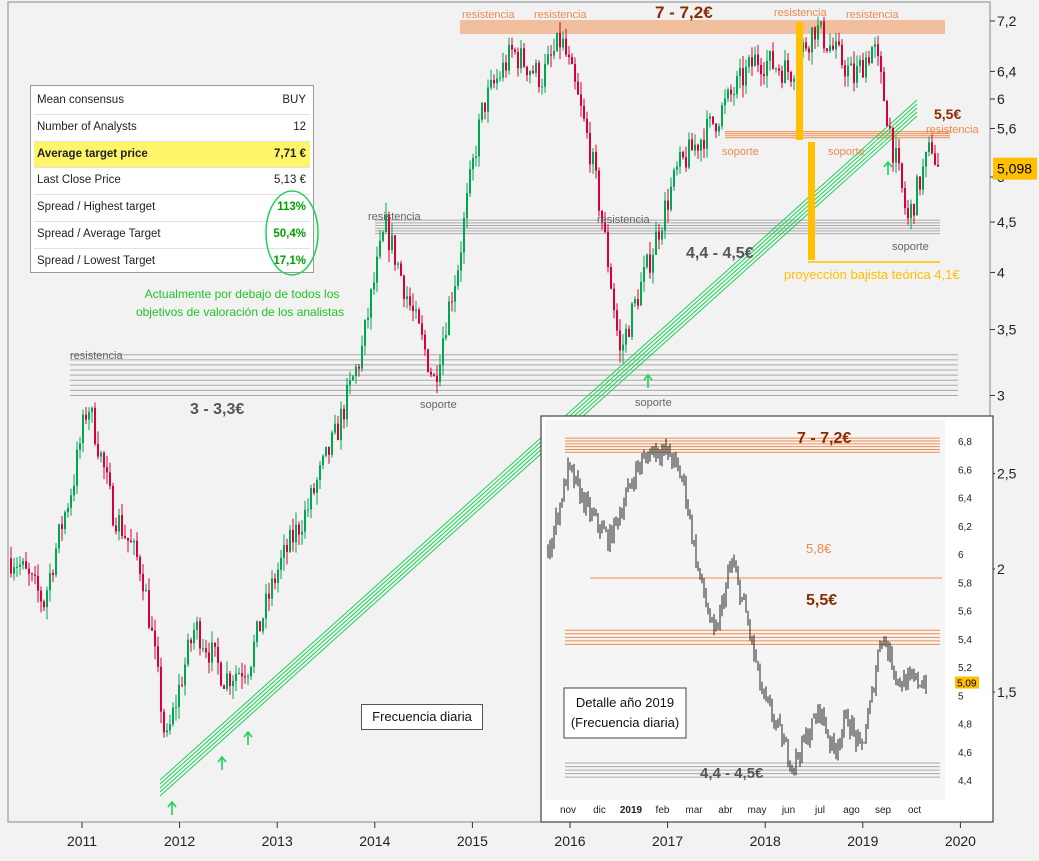  What do you see at coordinates (172, 235) in the screenshot?
I see `consensus-row: Spread / Average Target 50,4%` at bounding box center [172, 235].